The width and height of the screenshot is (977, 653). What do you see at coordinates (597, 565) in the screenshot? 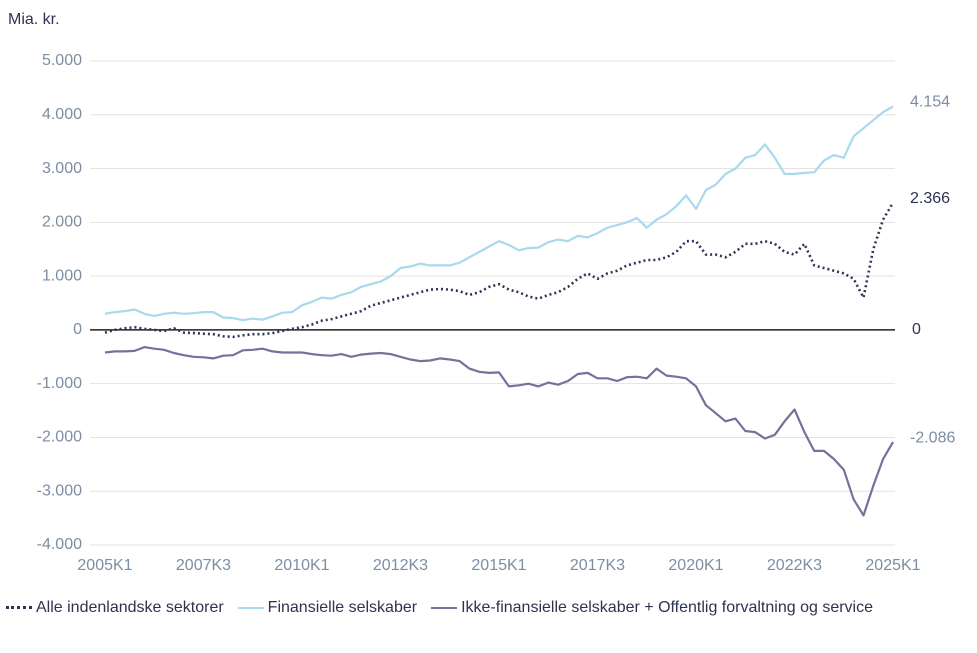
I see `x-tick-label: 2017K3` at bounding box center [597, 565].